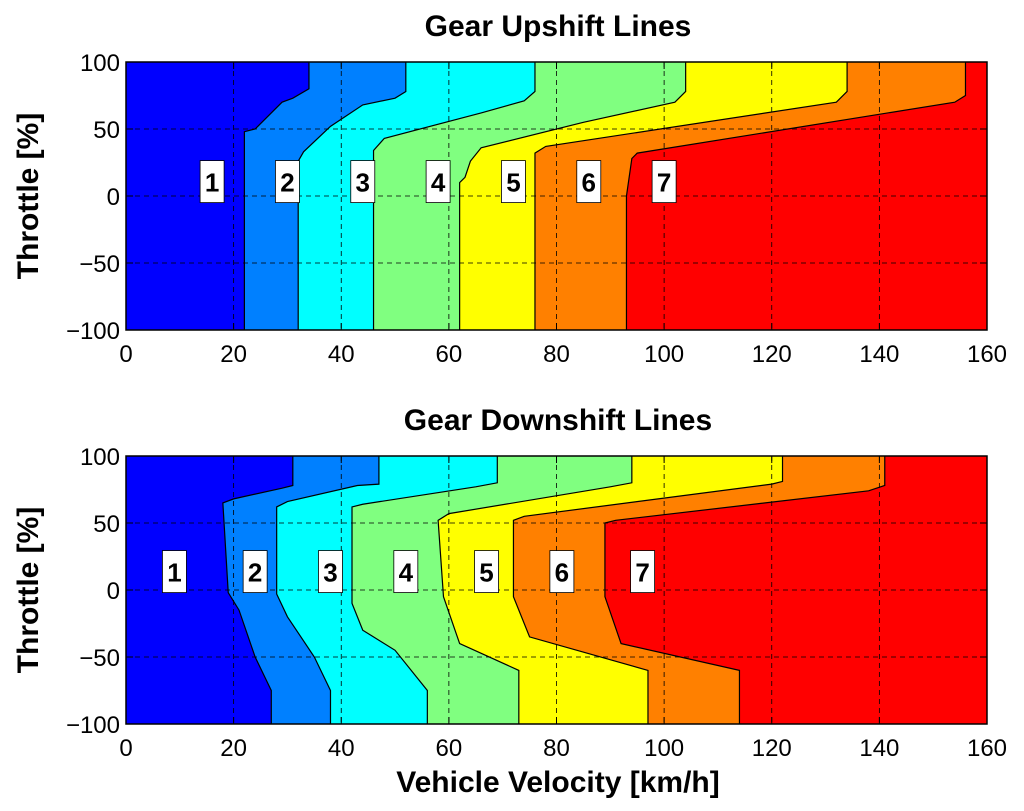 This screenshot has height=811, width=1024. Describe the element at coordinates (449, 354) in the screenshot. I see `upshift-x-tick-label: 60` at that location.